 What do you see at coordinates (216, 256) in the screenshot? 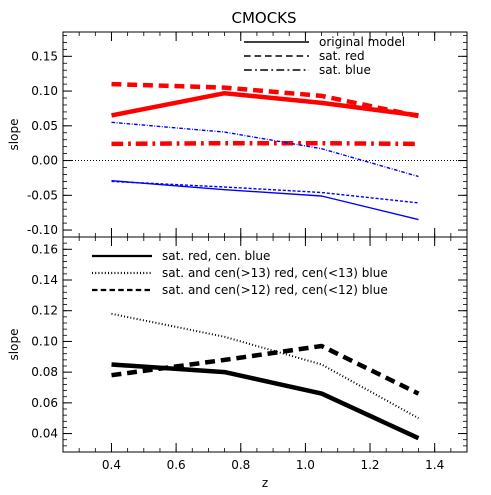
I see `legend-label: sat. red, cen. blue` at bounding box center [216, 256].